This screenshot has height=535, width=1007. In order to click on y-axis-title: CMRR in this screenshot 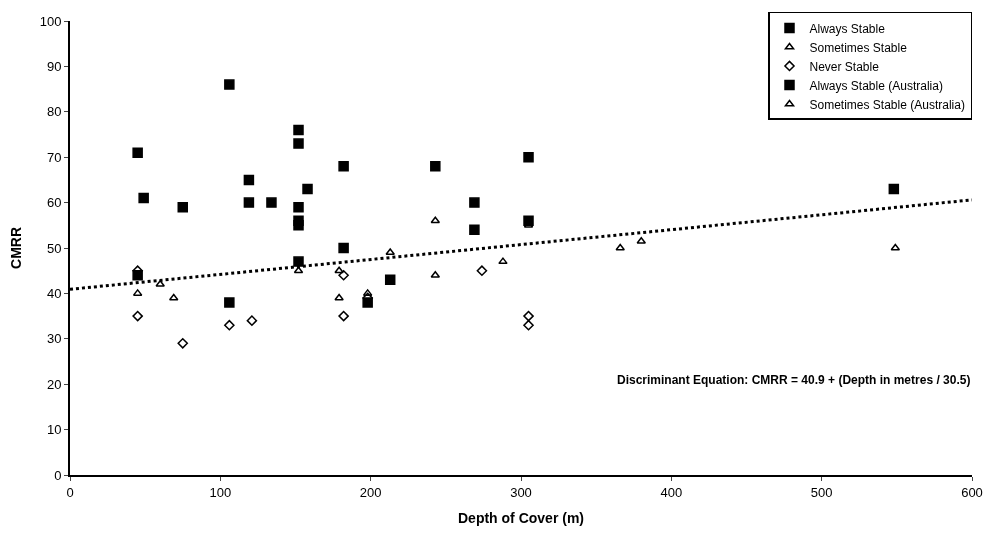, I will do `click(15, 248)`.